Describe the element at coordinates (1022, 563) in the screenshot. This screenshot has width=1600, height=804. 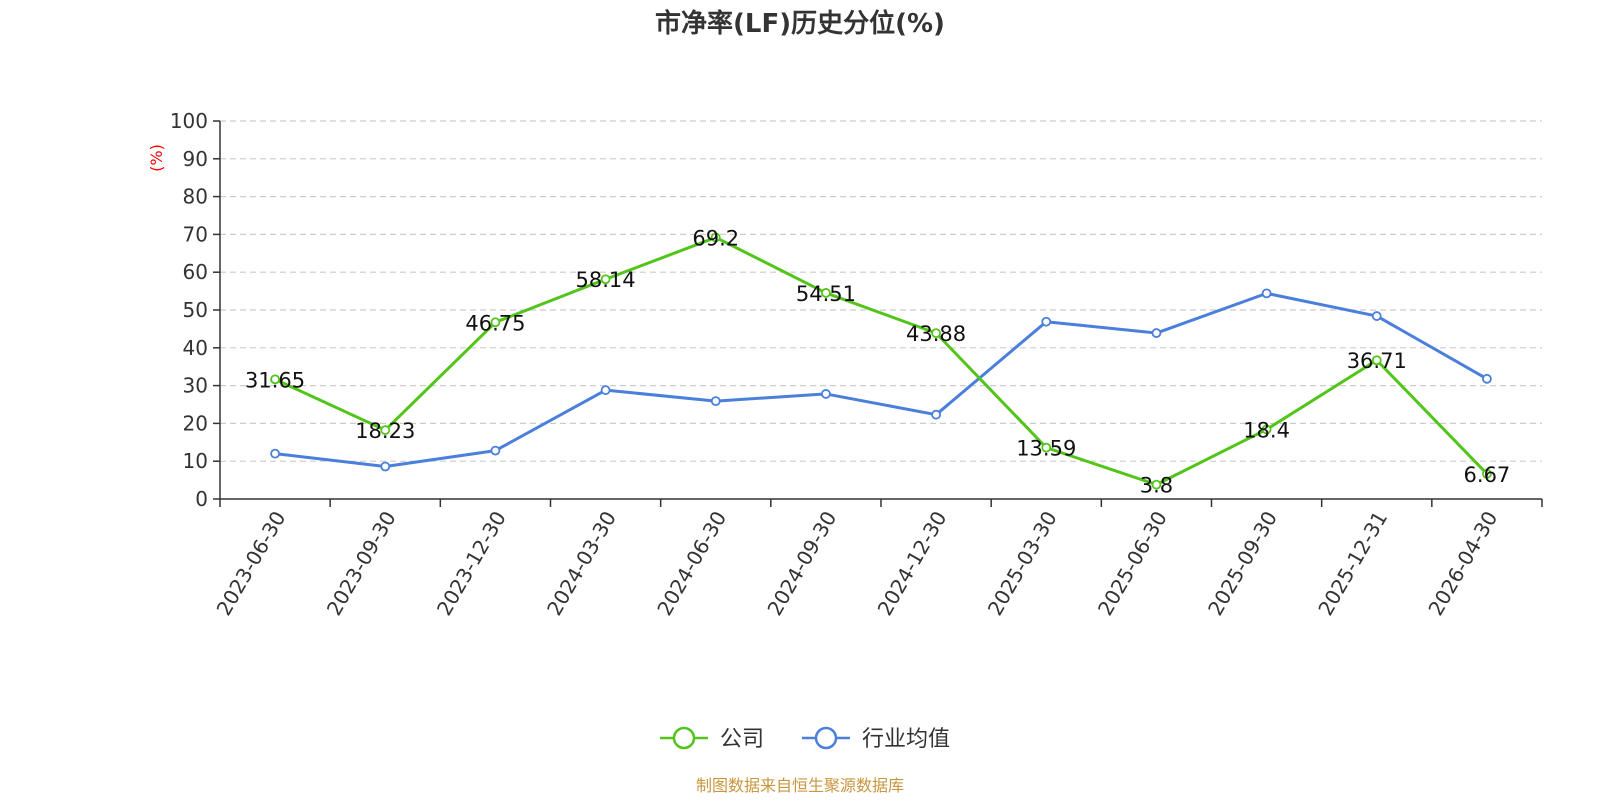
I see `x-tick-label: 2025-03-30` at that location.